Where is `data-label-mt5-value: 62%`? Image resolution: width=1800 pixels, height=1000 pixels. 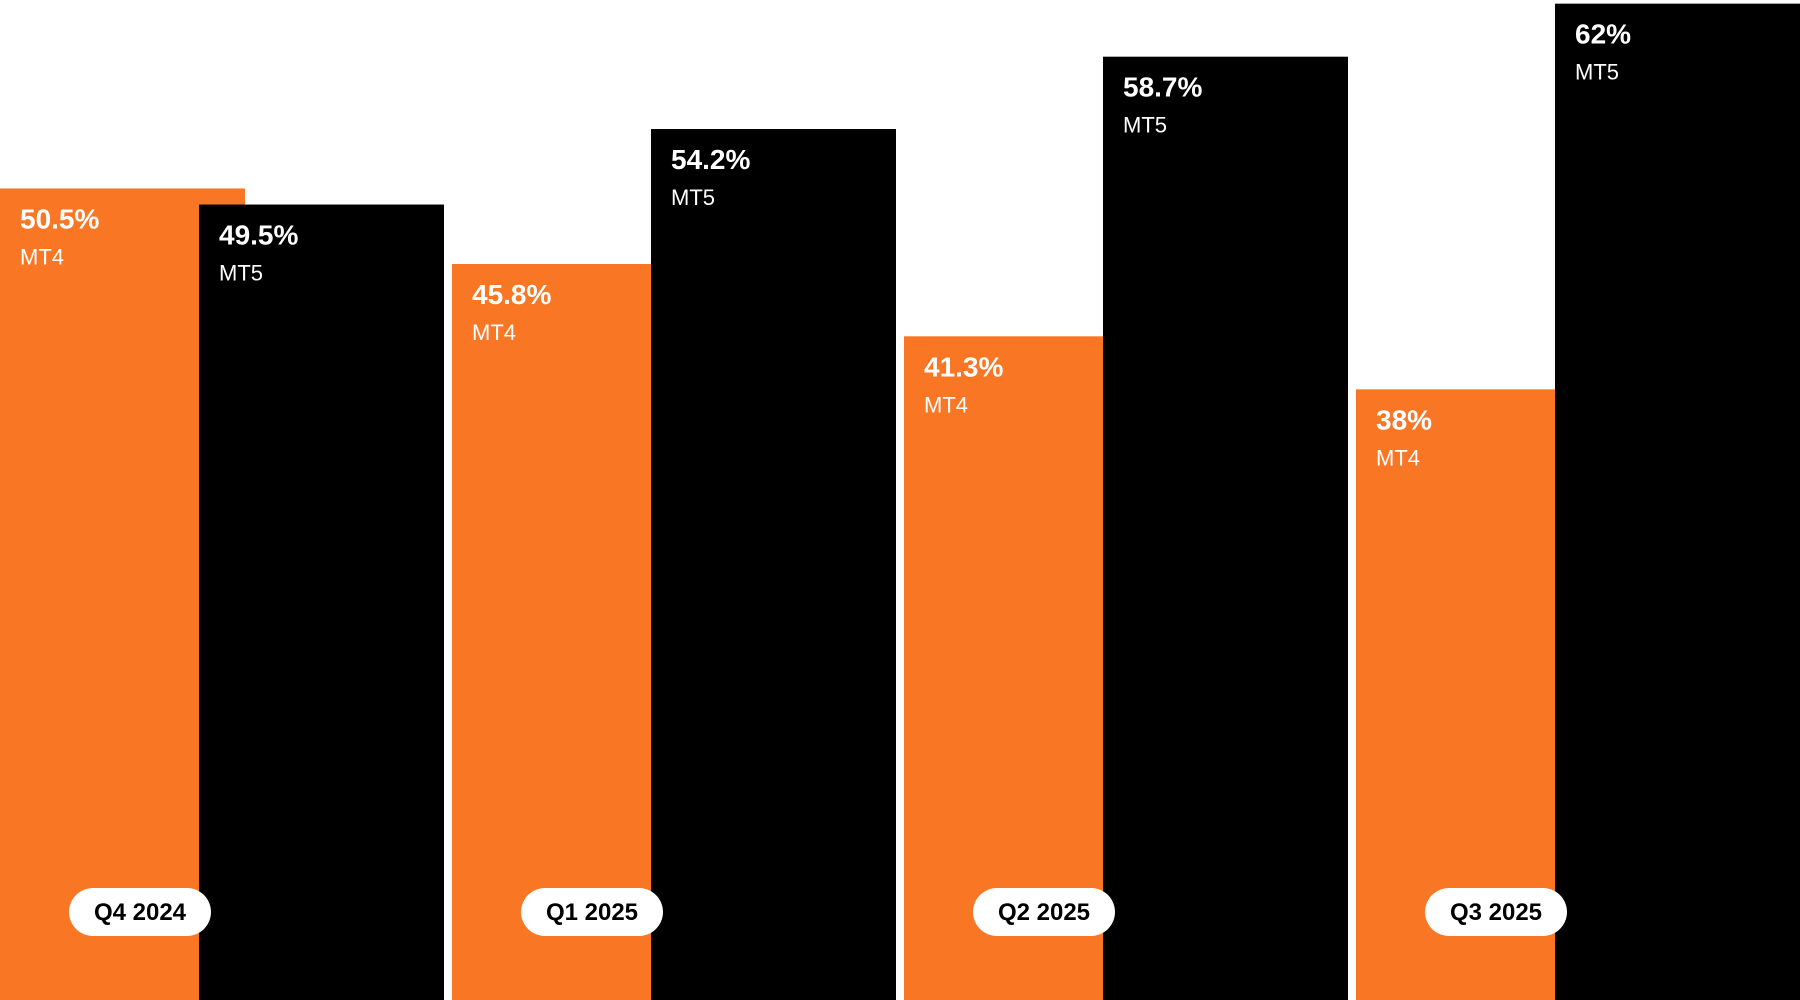
data-label-mt5-value: 62% is located at coordinates (1603, 34).